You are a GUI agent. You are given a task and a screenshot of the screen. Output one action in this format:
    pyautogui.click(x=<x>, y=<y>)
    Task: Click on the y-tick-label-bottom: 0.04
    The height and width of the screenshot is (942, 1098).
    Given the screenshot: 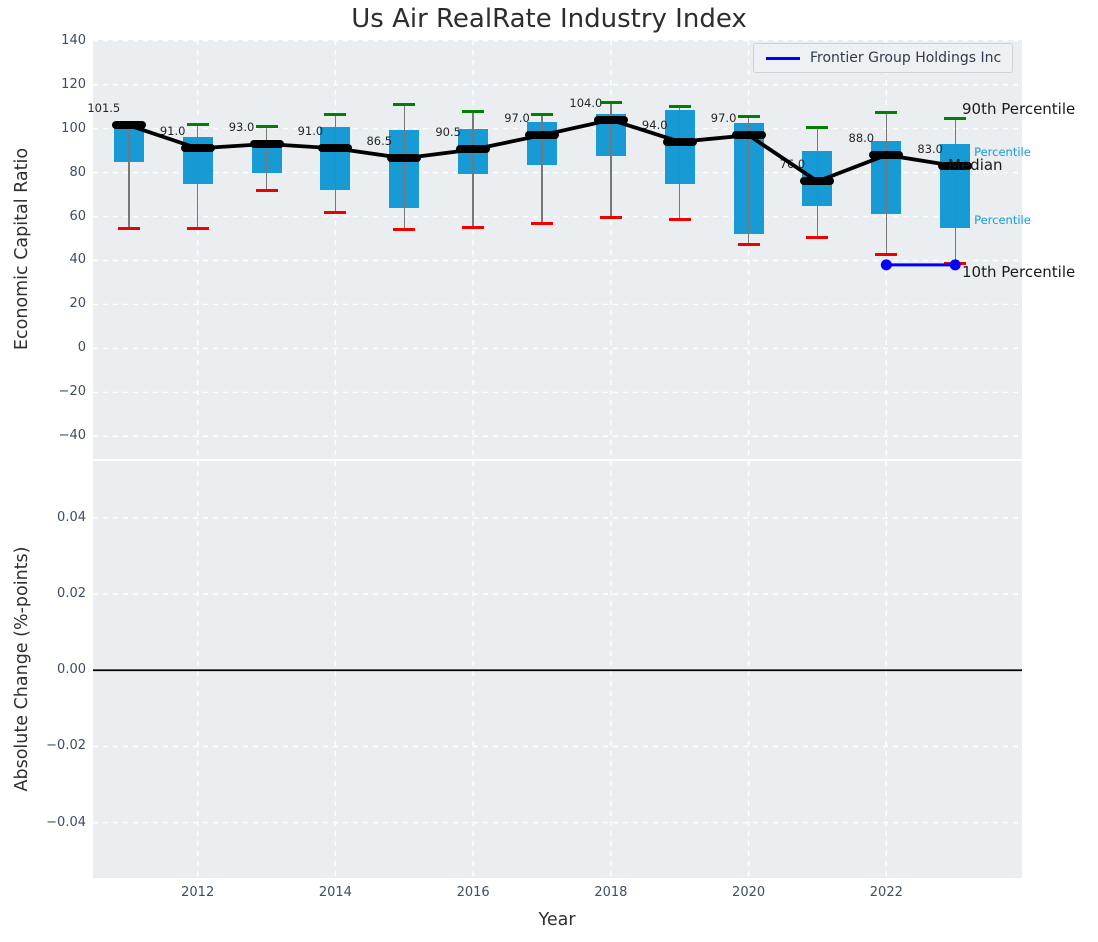 What is the action you would take?
    pyautogui.click(x=71, y=517)
    